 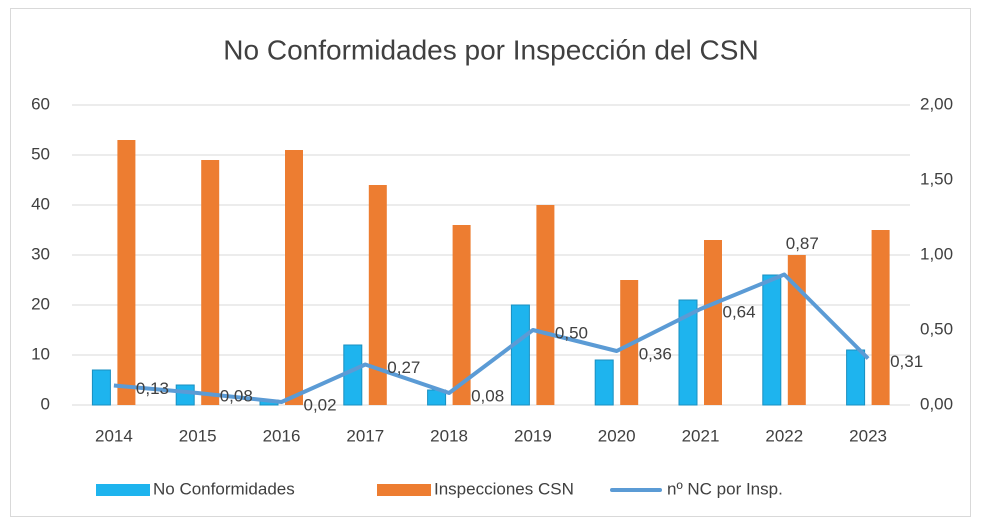 I want to click on x-tick-label: 2020, so click(x=617, y=435).